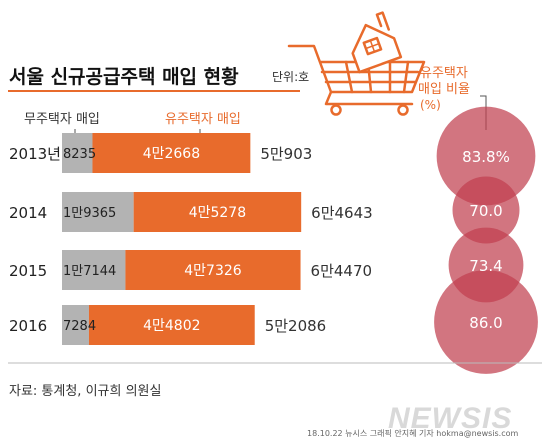 This screenshot has height=447, width=550. Describe the element at coordinates (203, 119) in the screenshot. I see `legend-has-house: 유주택자 매입` at that location.